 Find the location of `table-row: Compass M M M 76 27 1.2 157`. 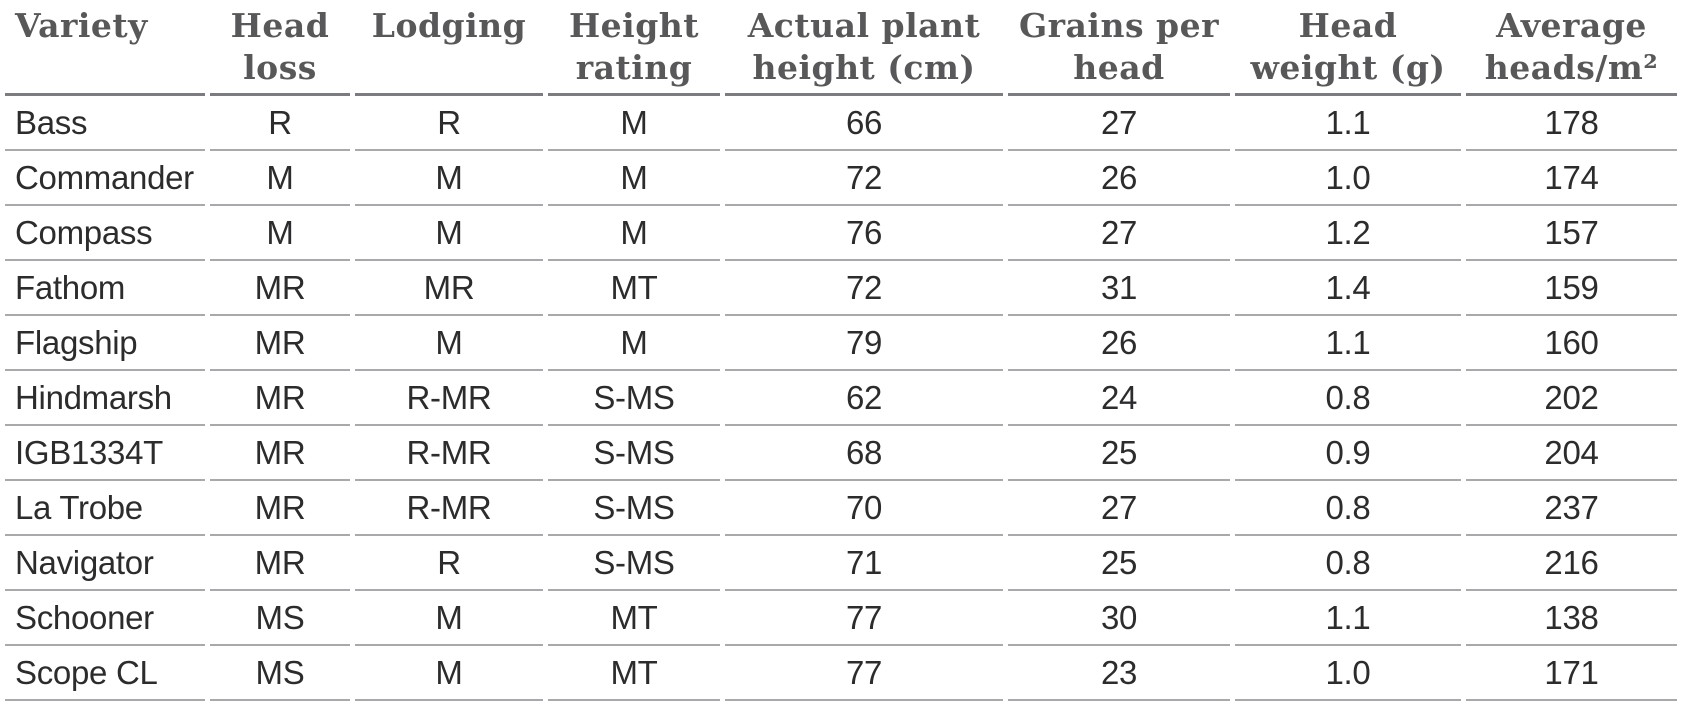

table-row: Compass M M M 76 27 1.2 157 is located at coordinates (841, 233).